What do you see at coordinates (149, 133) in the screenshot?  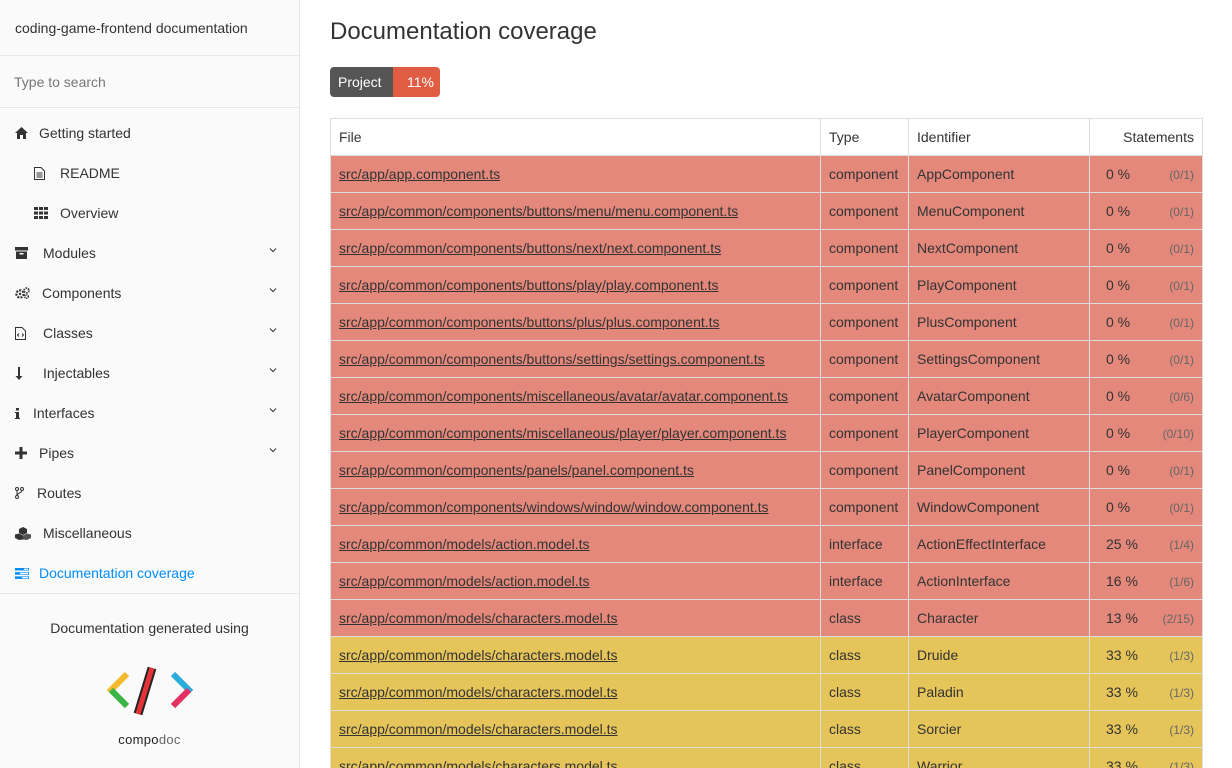 I see `menu-item-getting-started: Getting started` at bounding box center [149, 133].